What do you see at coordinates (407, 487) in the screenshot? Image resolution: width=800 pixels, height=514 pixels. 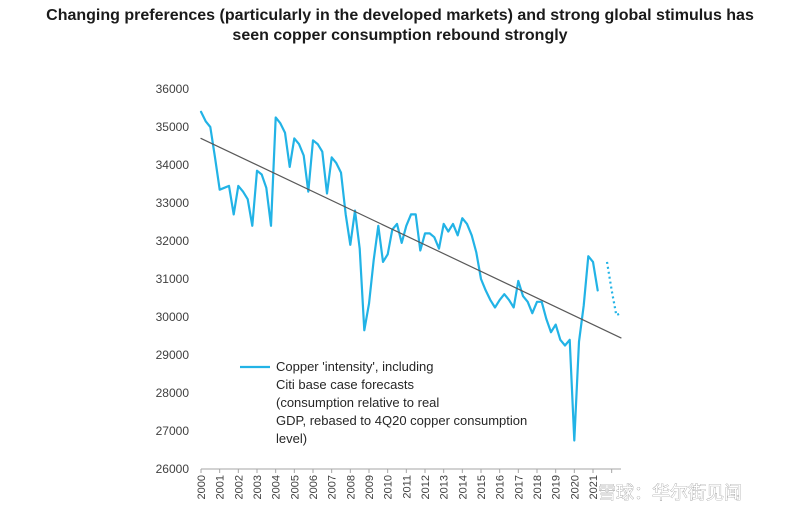 I see `x-tick-label: 2011` at bounding box center [407, 487].